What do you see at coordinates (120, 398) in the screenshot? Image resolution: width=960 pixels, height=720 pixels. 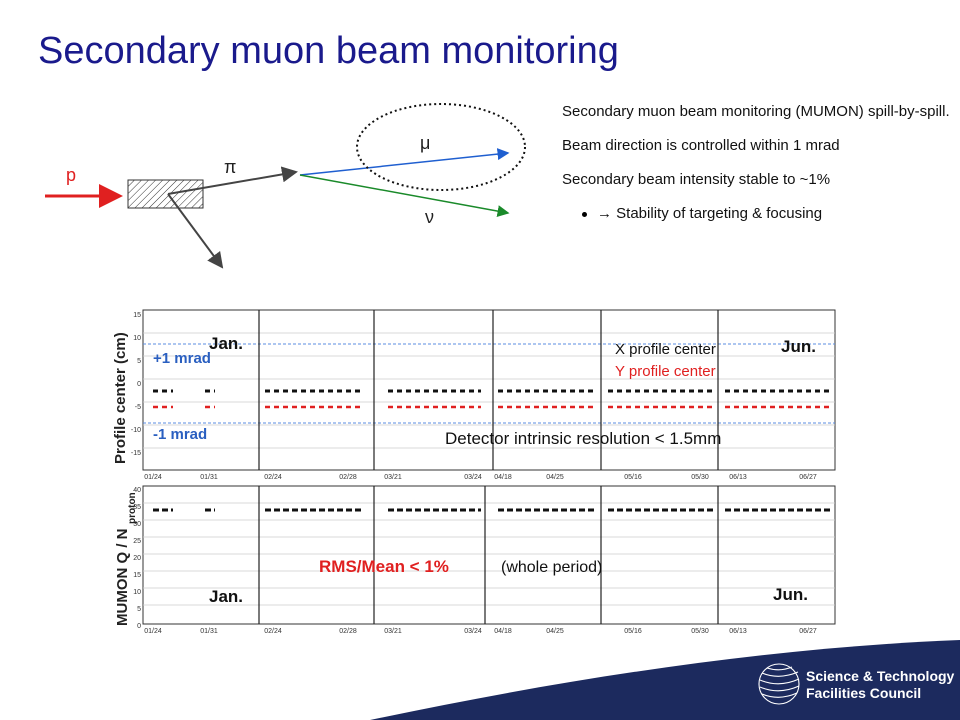 I see `top-ylabel: Profile center (cm)` at bounding box center [120, 398].